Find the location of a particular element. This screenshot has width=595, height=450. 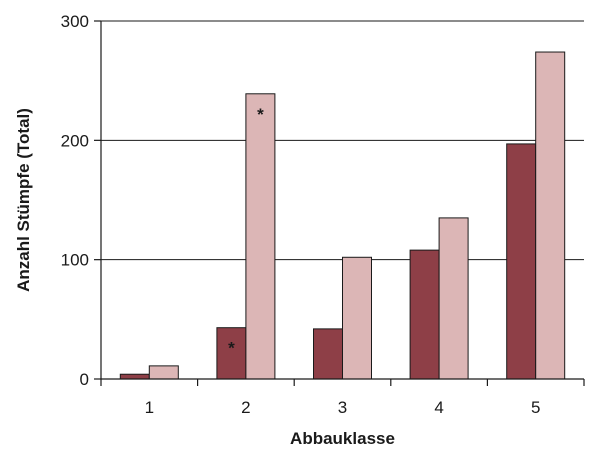

x-ticks: 1 2 3 4 5 is located at coordinates (342, 398).